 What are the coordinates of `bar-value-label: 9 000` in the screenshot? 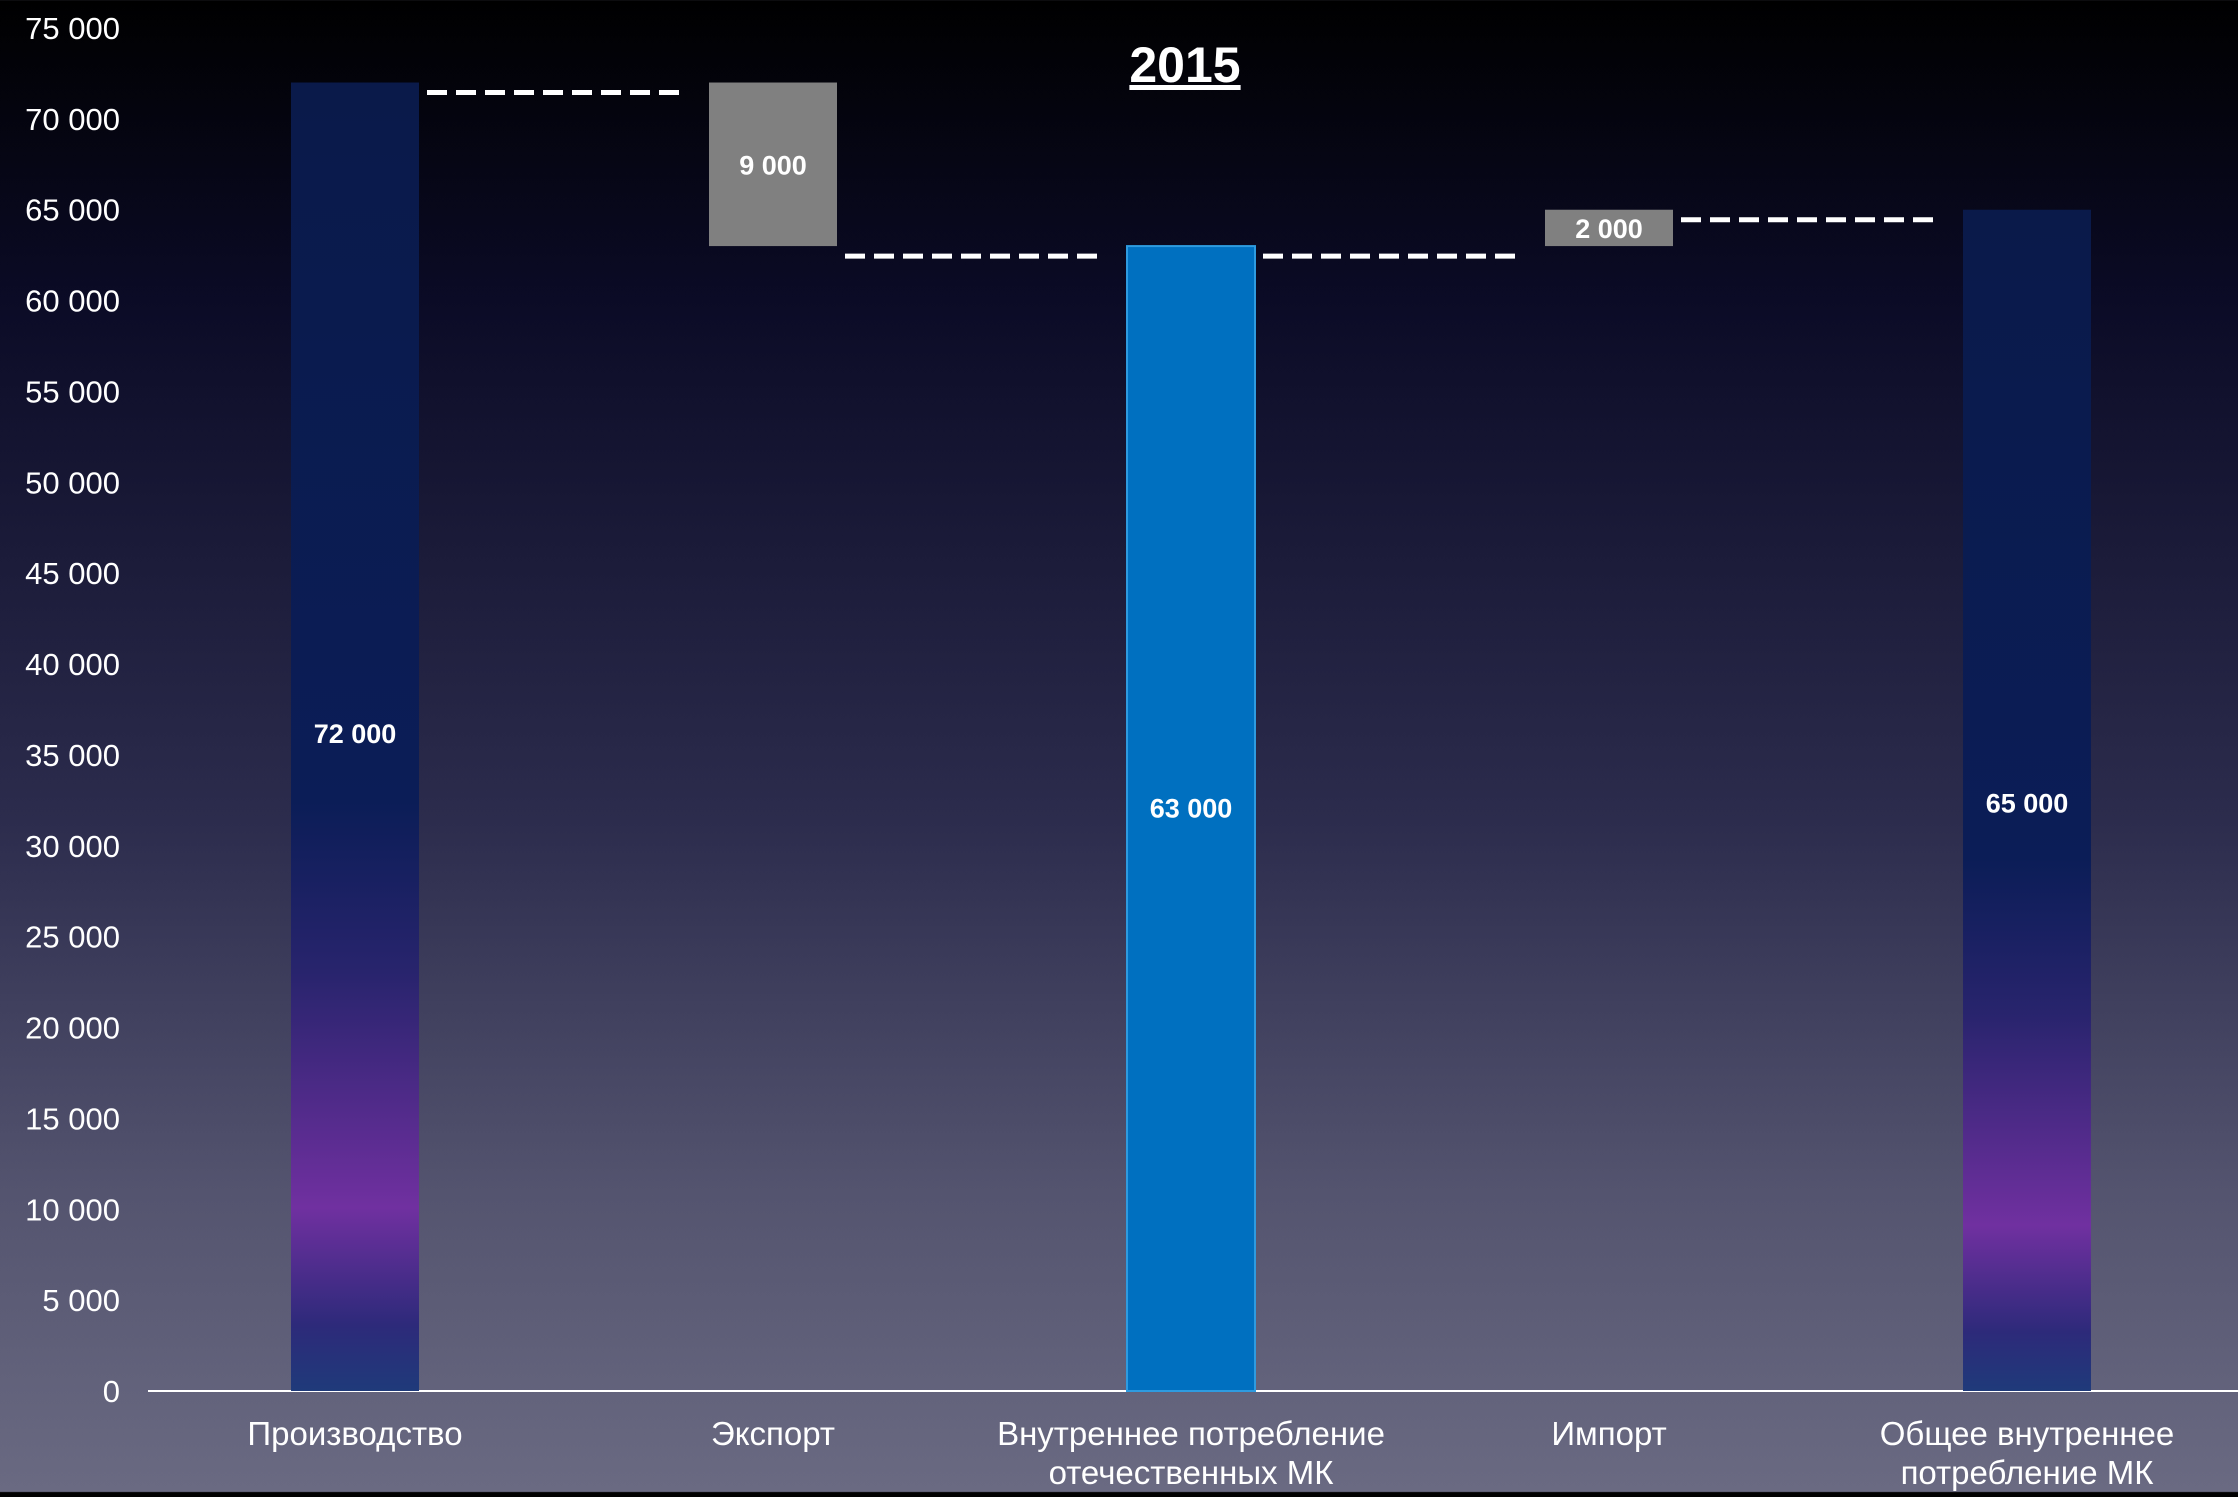 It's located at (773, 165).